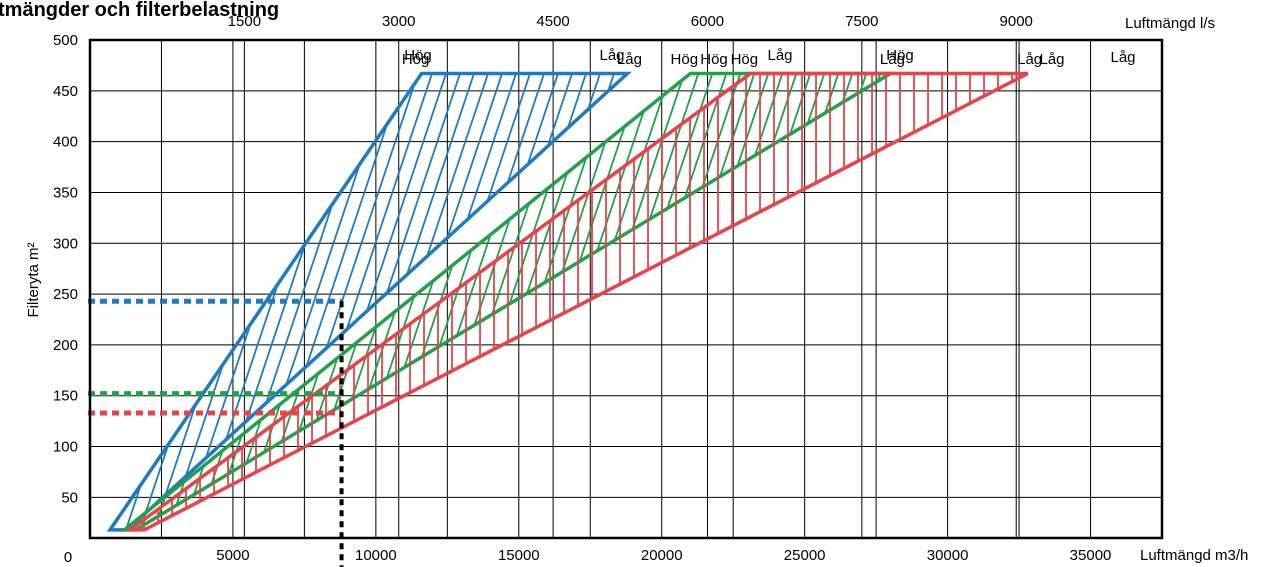  What do you see at coordinates (65, 294) in the screenshot?
I see `y-tick-label: 250` at bounding box center [65, 294].